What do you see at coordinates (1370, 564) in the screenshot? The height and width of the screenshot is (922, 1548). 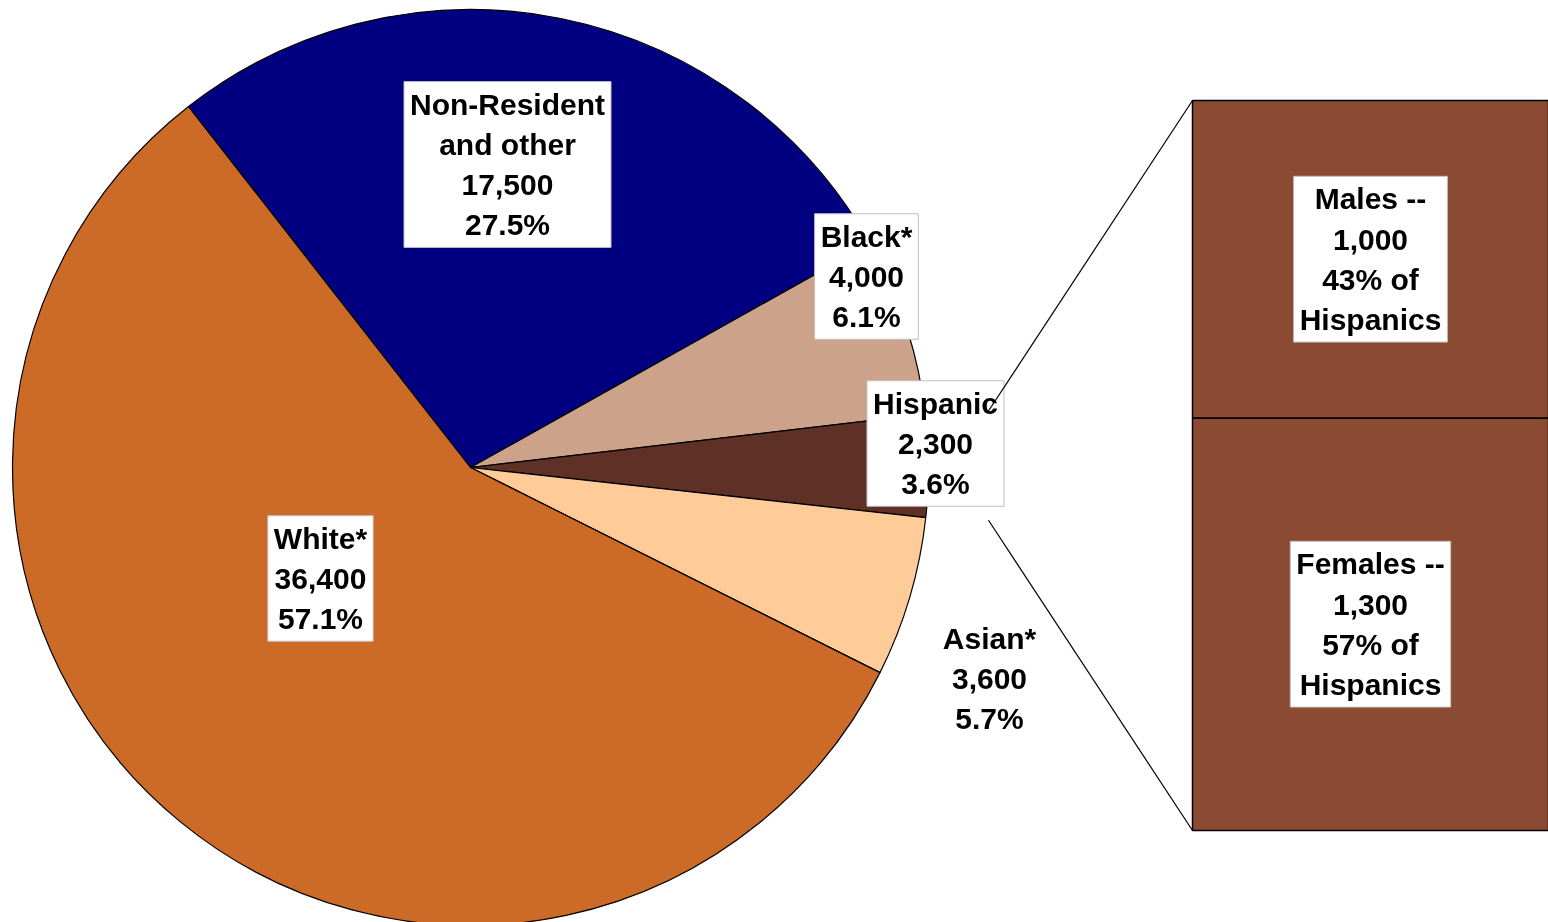 I see `series-label: Females --` at bounding box center [1370, 564].